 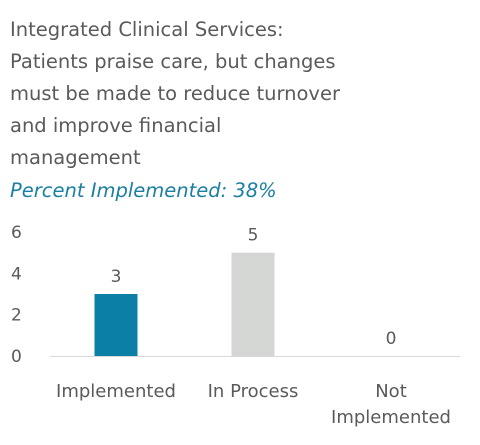 I want to click on title-line: and improve financial, so click(x=116, y=125).